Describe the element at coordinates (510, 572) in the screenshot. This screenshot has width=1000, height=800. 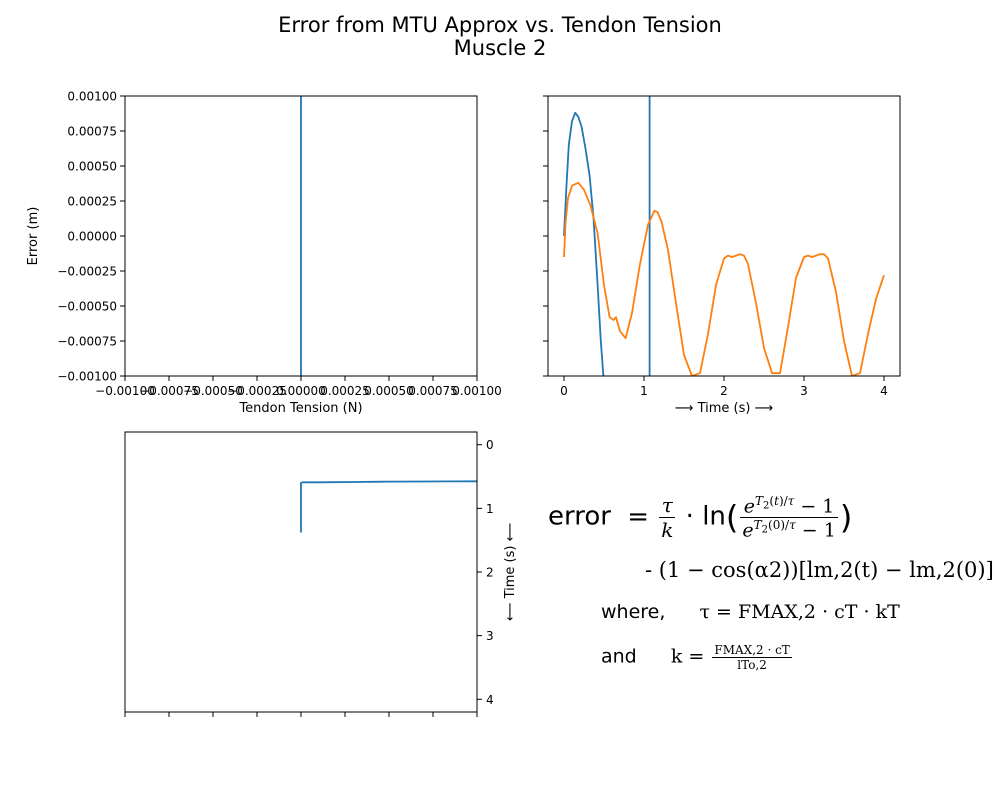
I see `bottom-left-ylabel: ⟵ Time (s) ⟵` at that location.